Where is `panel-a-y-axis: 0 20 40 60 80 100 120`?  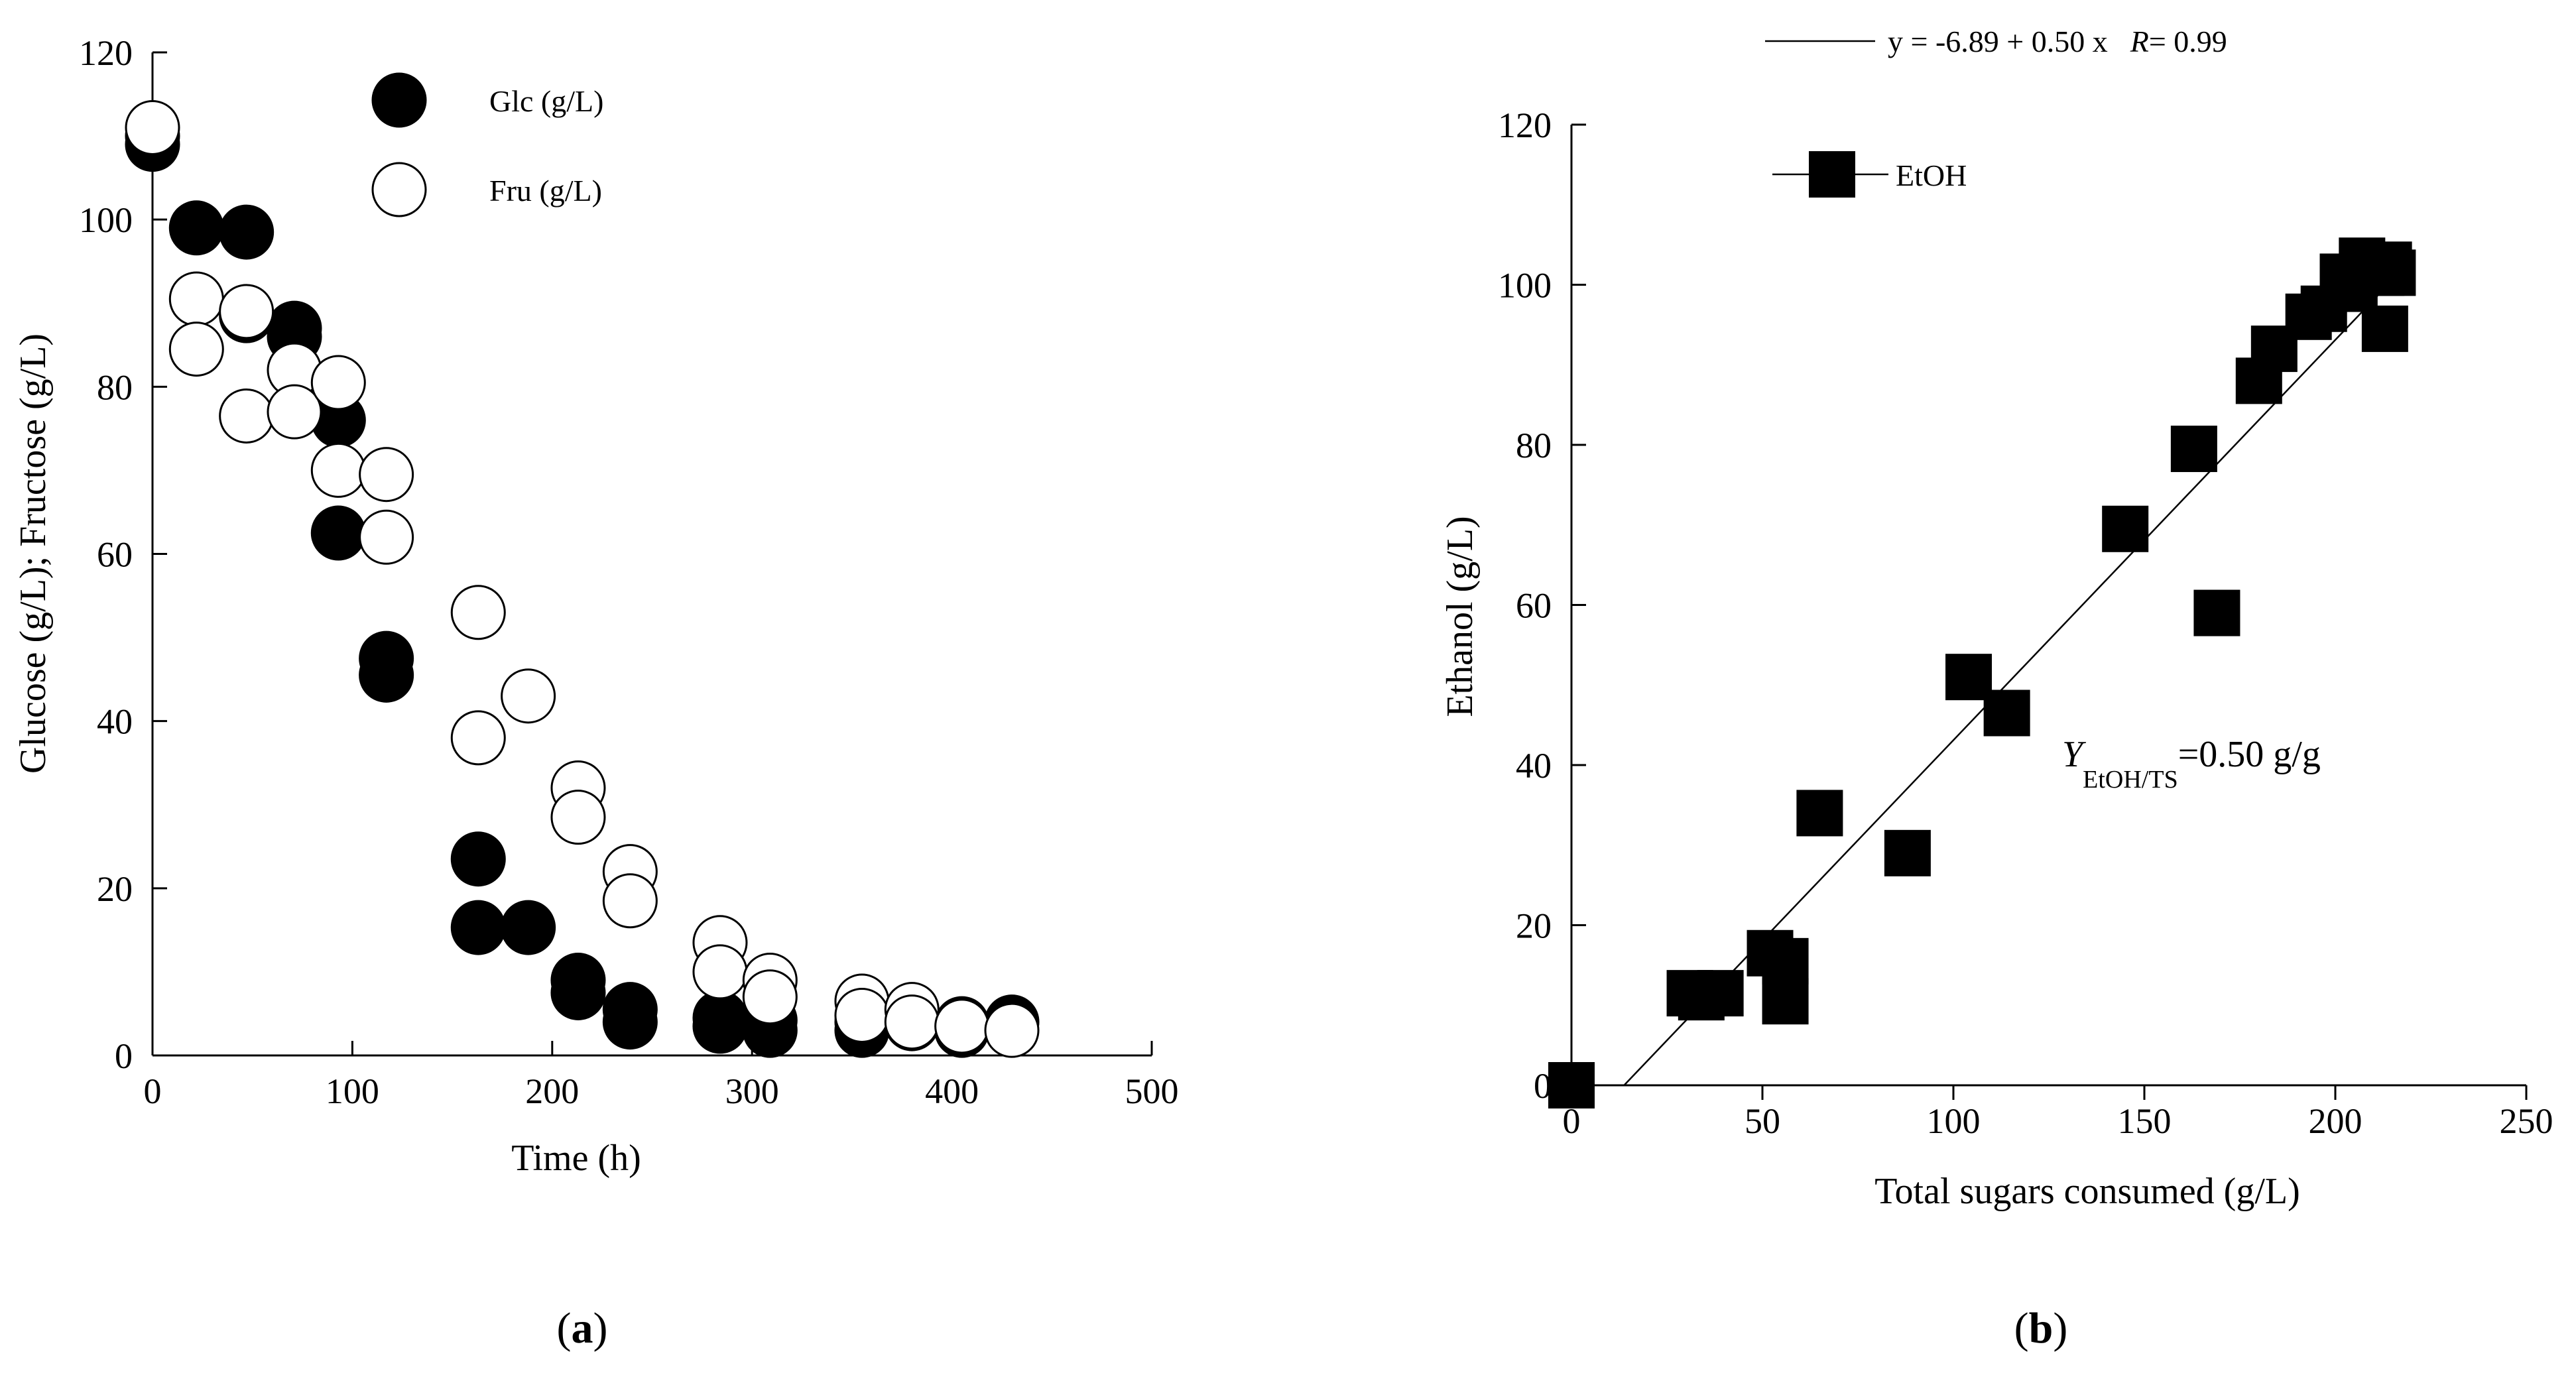
panel-a-y-axis: 0 20 40 60 80 100 120 is located at coordinates (123, 554).